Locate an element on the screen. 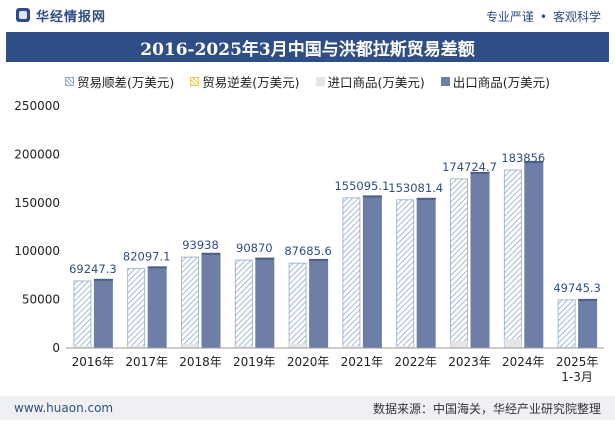  x-tick-label: 2025年 is located at coordinates (577, 362).